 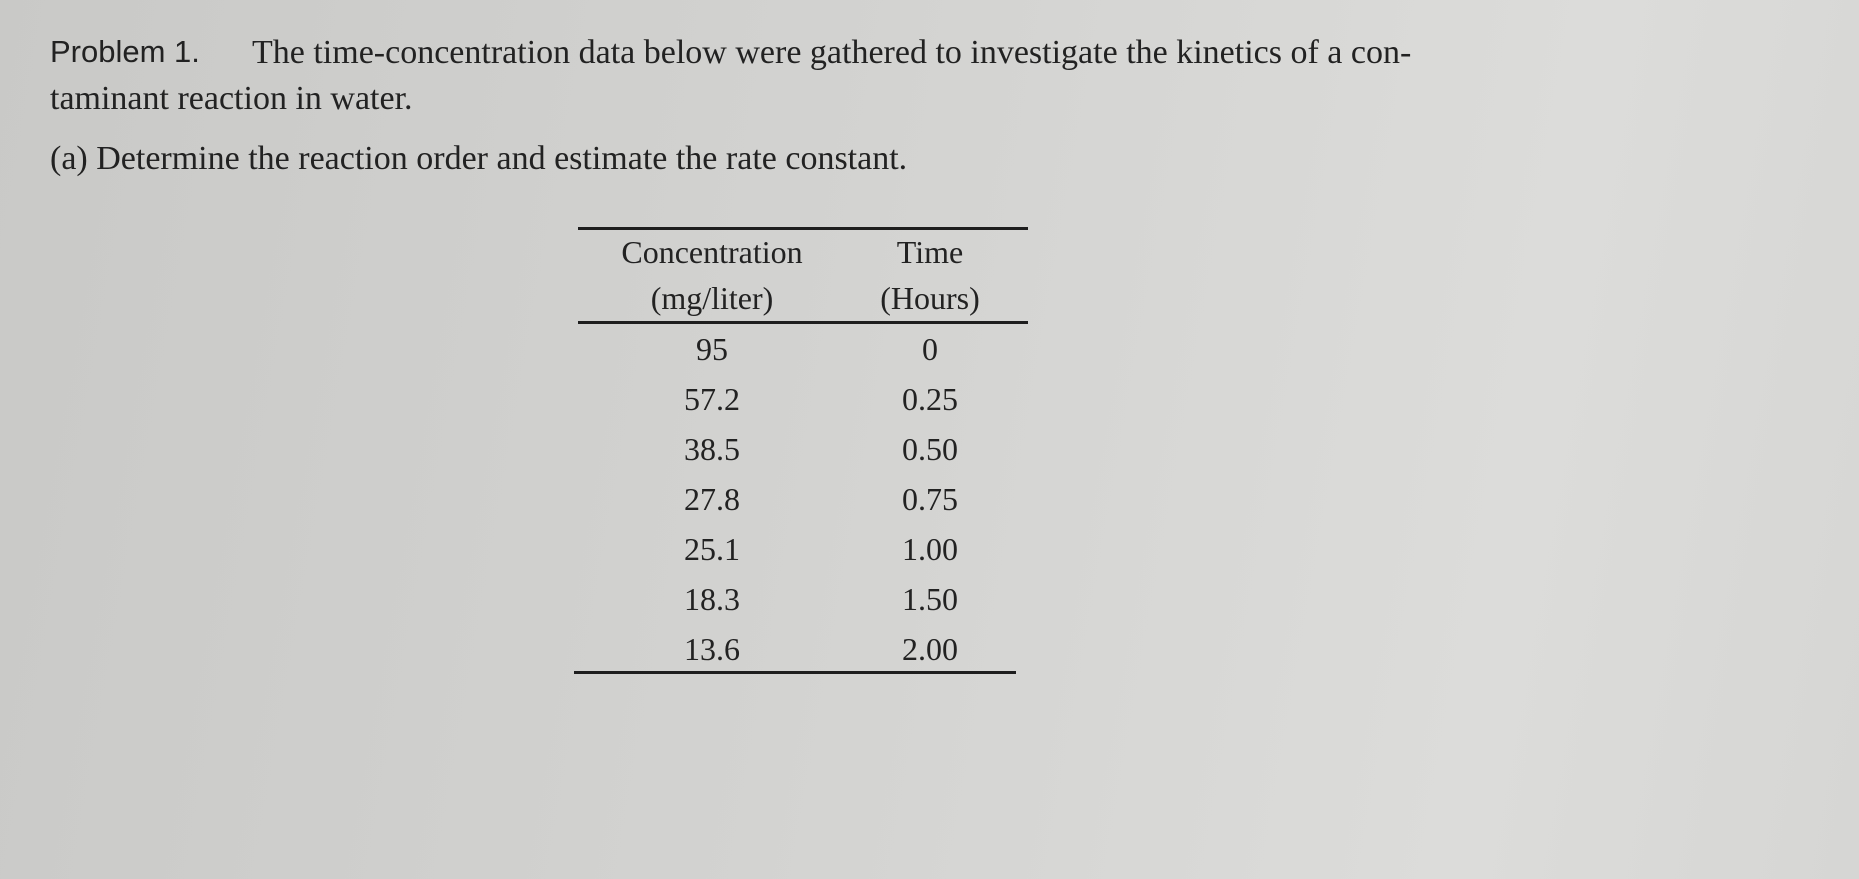 What do you see at coordinates (712, 499) in the screenshot?
I see `table-cell: 27.8` at bounding box center [712, 499].